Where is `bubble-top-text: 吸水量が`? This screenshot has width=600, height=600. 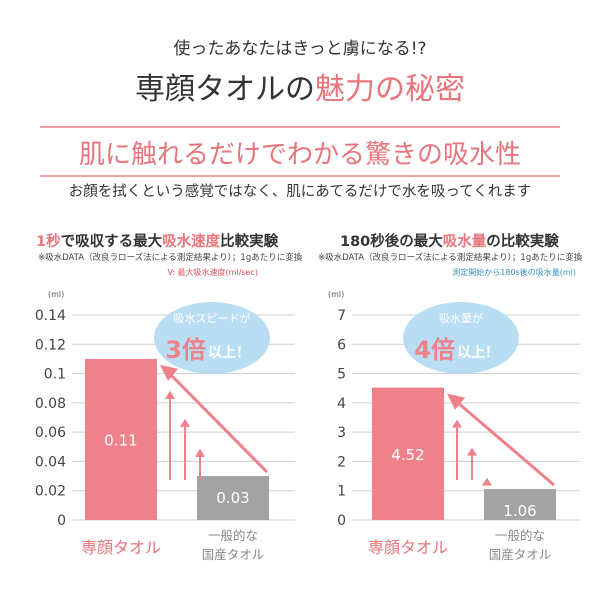
bubble-top-text: 吸水量が is located at coordinates (461, 318).